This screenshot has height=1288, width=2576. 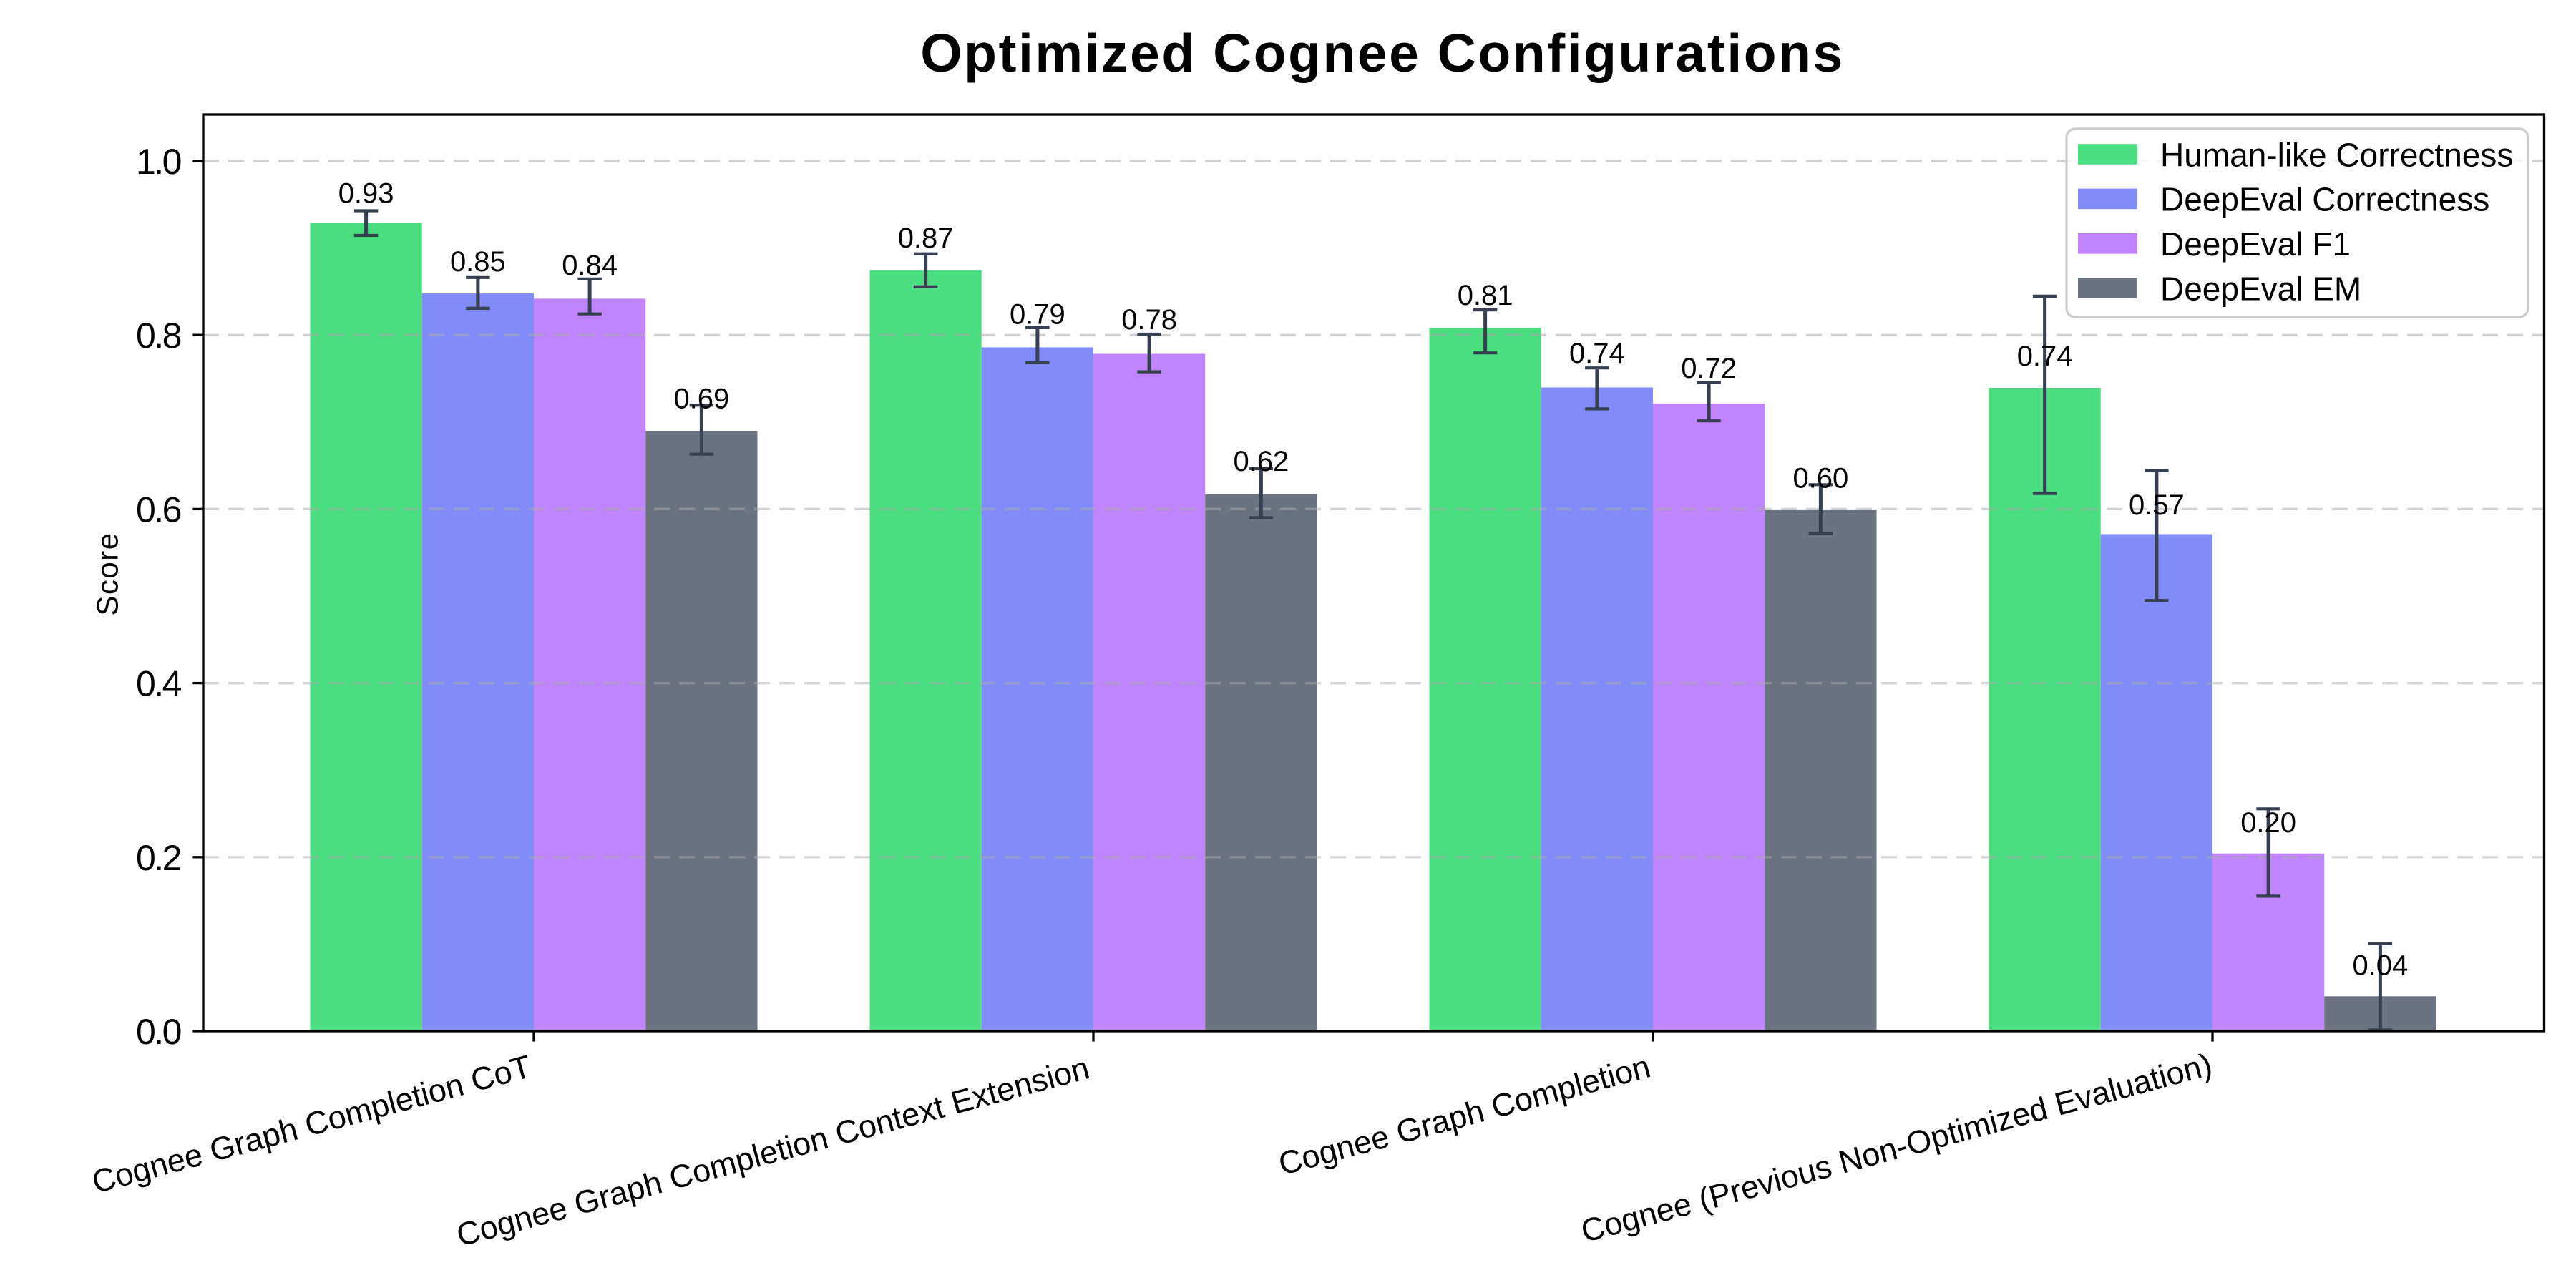 What do you see at coordinates (366, 193) in the screenshot?
I see `svg-text: 0.93` at bounding box center [366, 193].